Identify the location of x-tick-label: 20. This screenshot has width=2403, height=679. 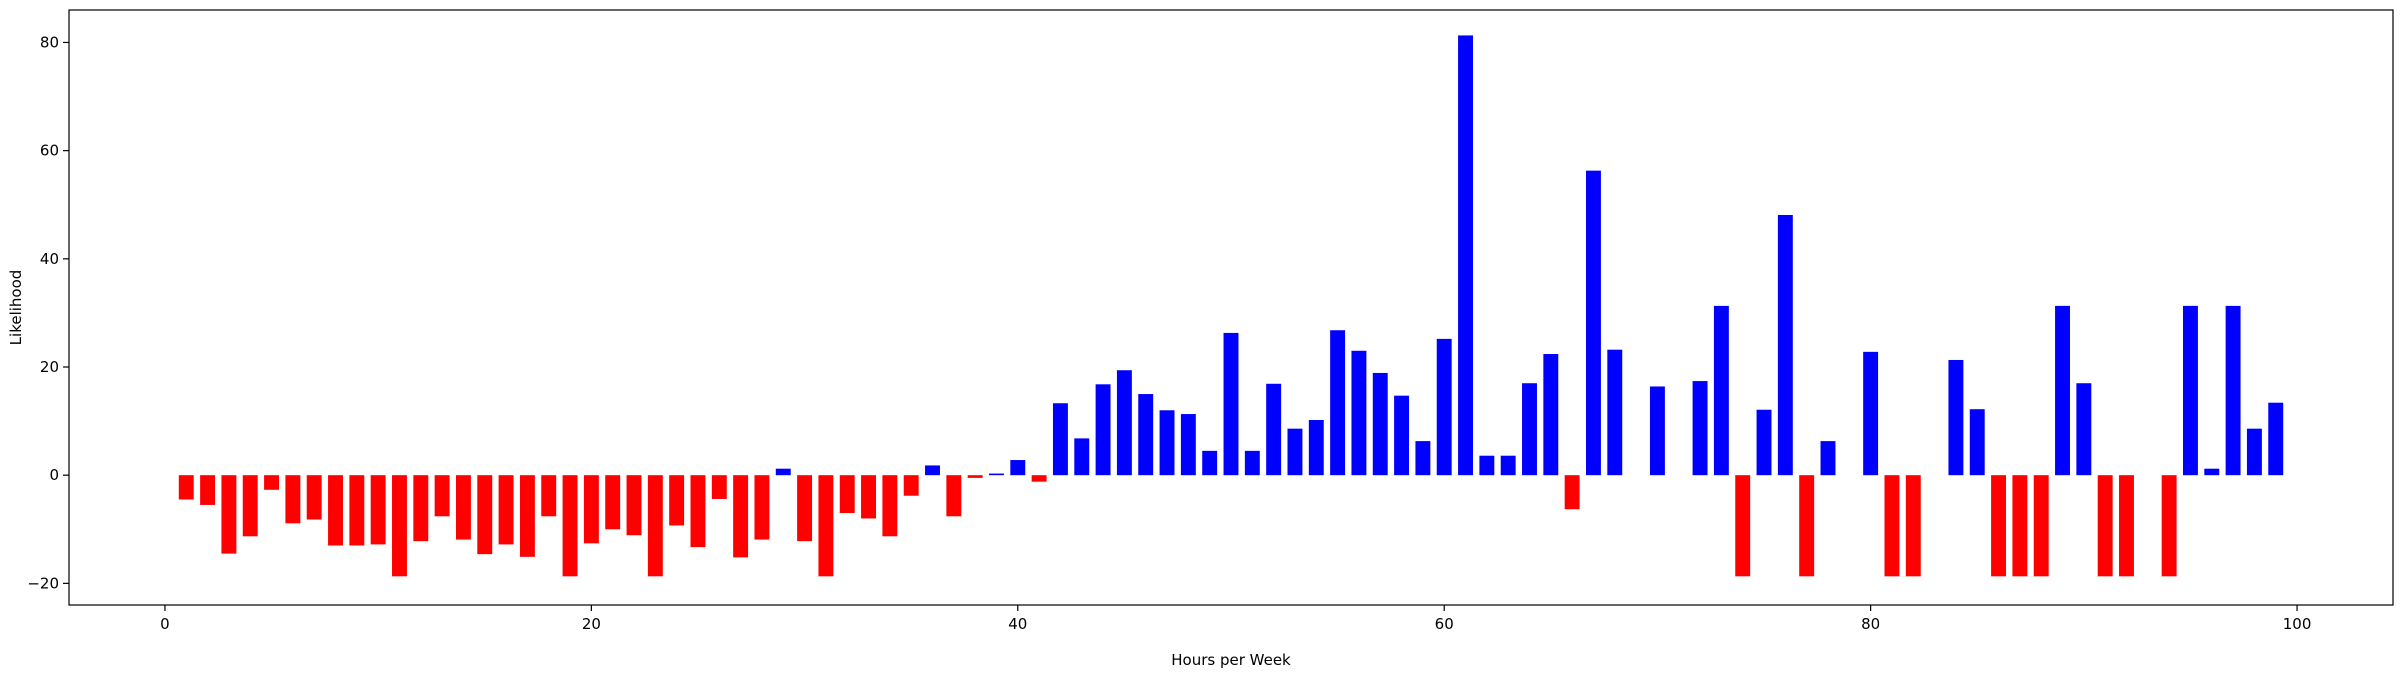
(591, 624).